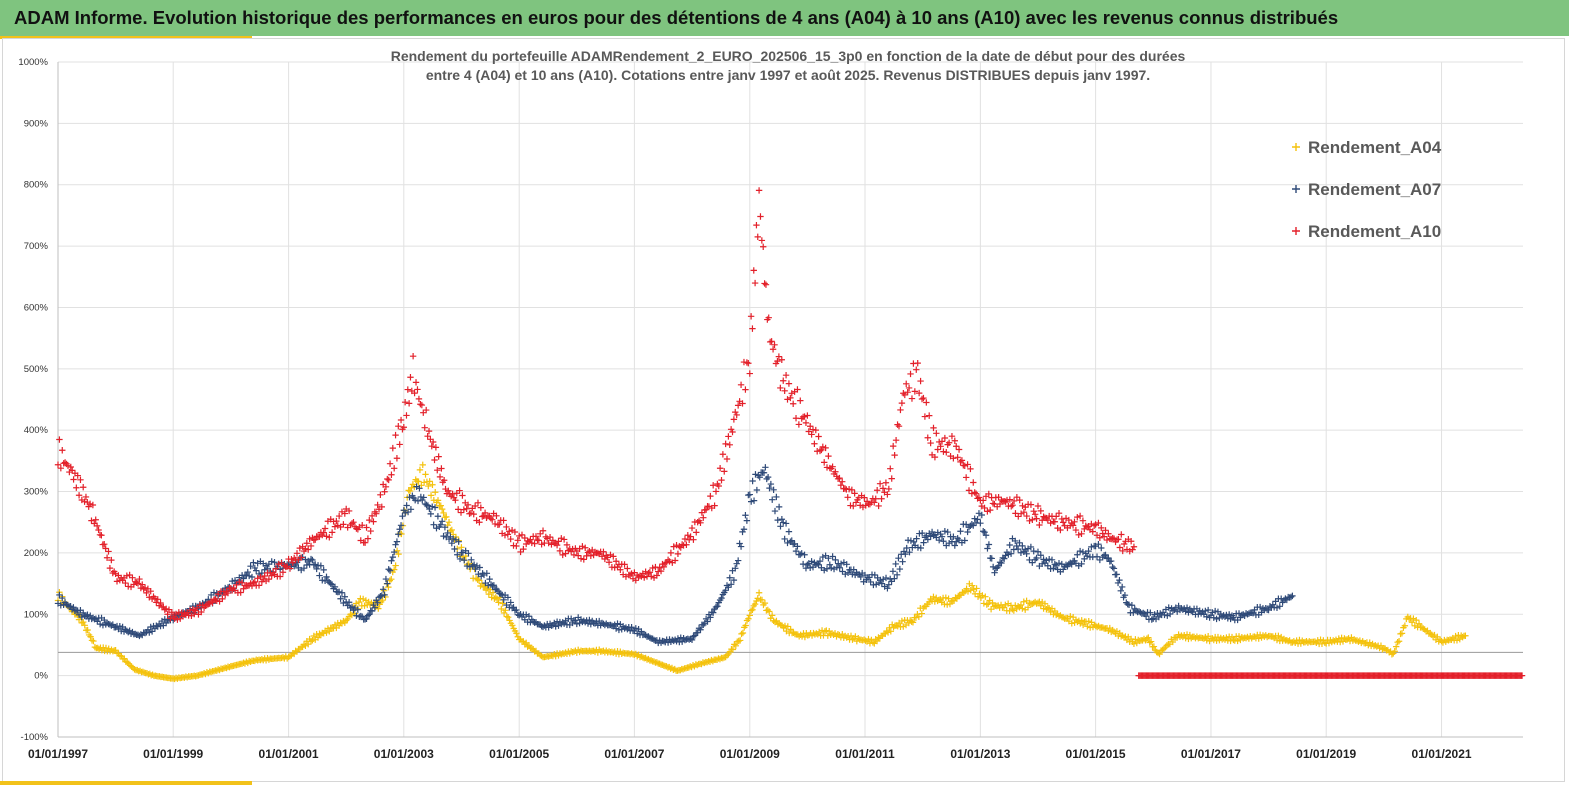 This screenshot has height=785, width=1569. Describe the element at coordinates (173, 754) in the screenshot. I see `x-tick-label: 01/01/1999` at that location.